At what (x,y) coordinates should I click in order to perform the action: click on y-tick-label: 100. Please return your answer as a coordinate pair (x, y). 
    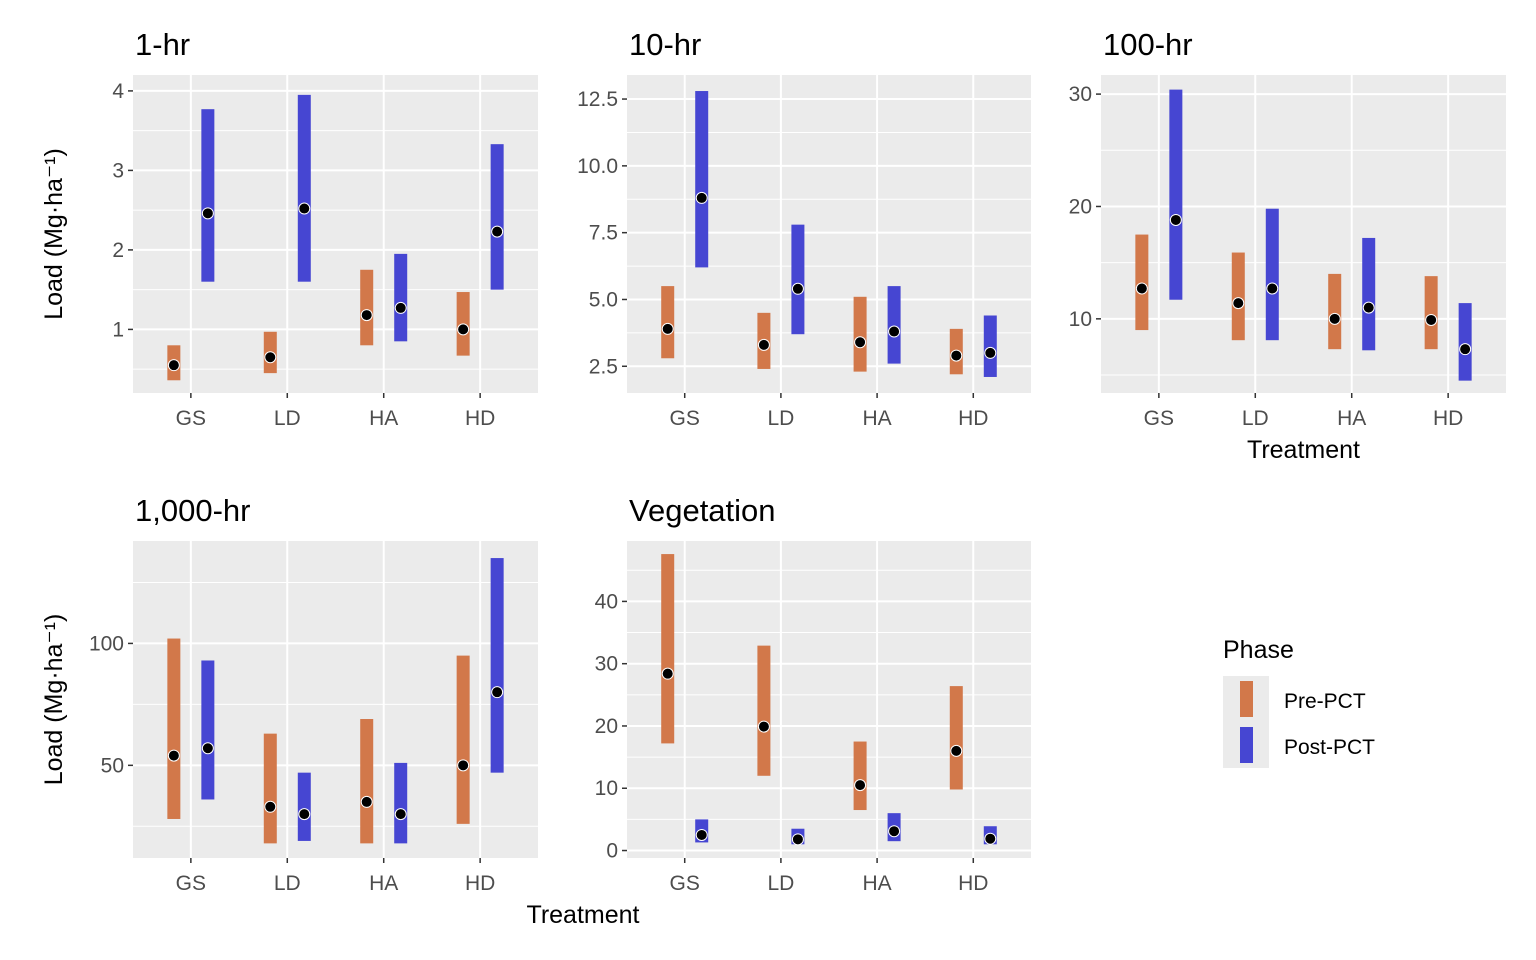
    Looking at the image, I should click on (106, 643).